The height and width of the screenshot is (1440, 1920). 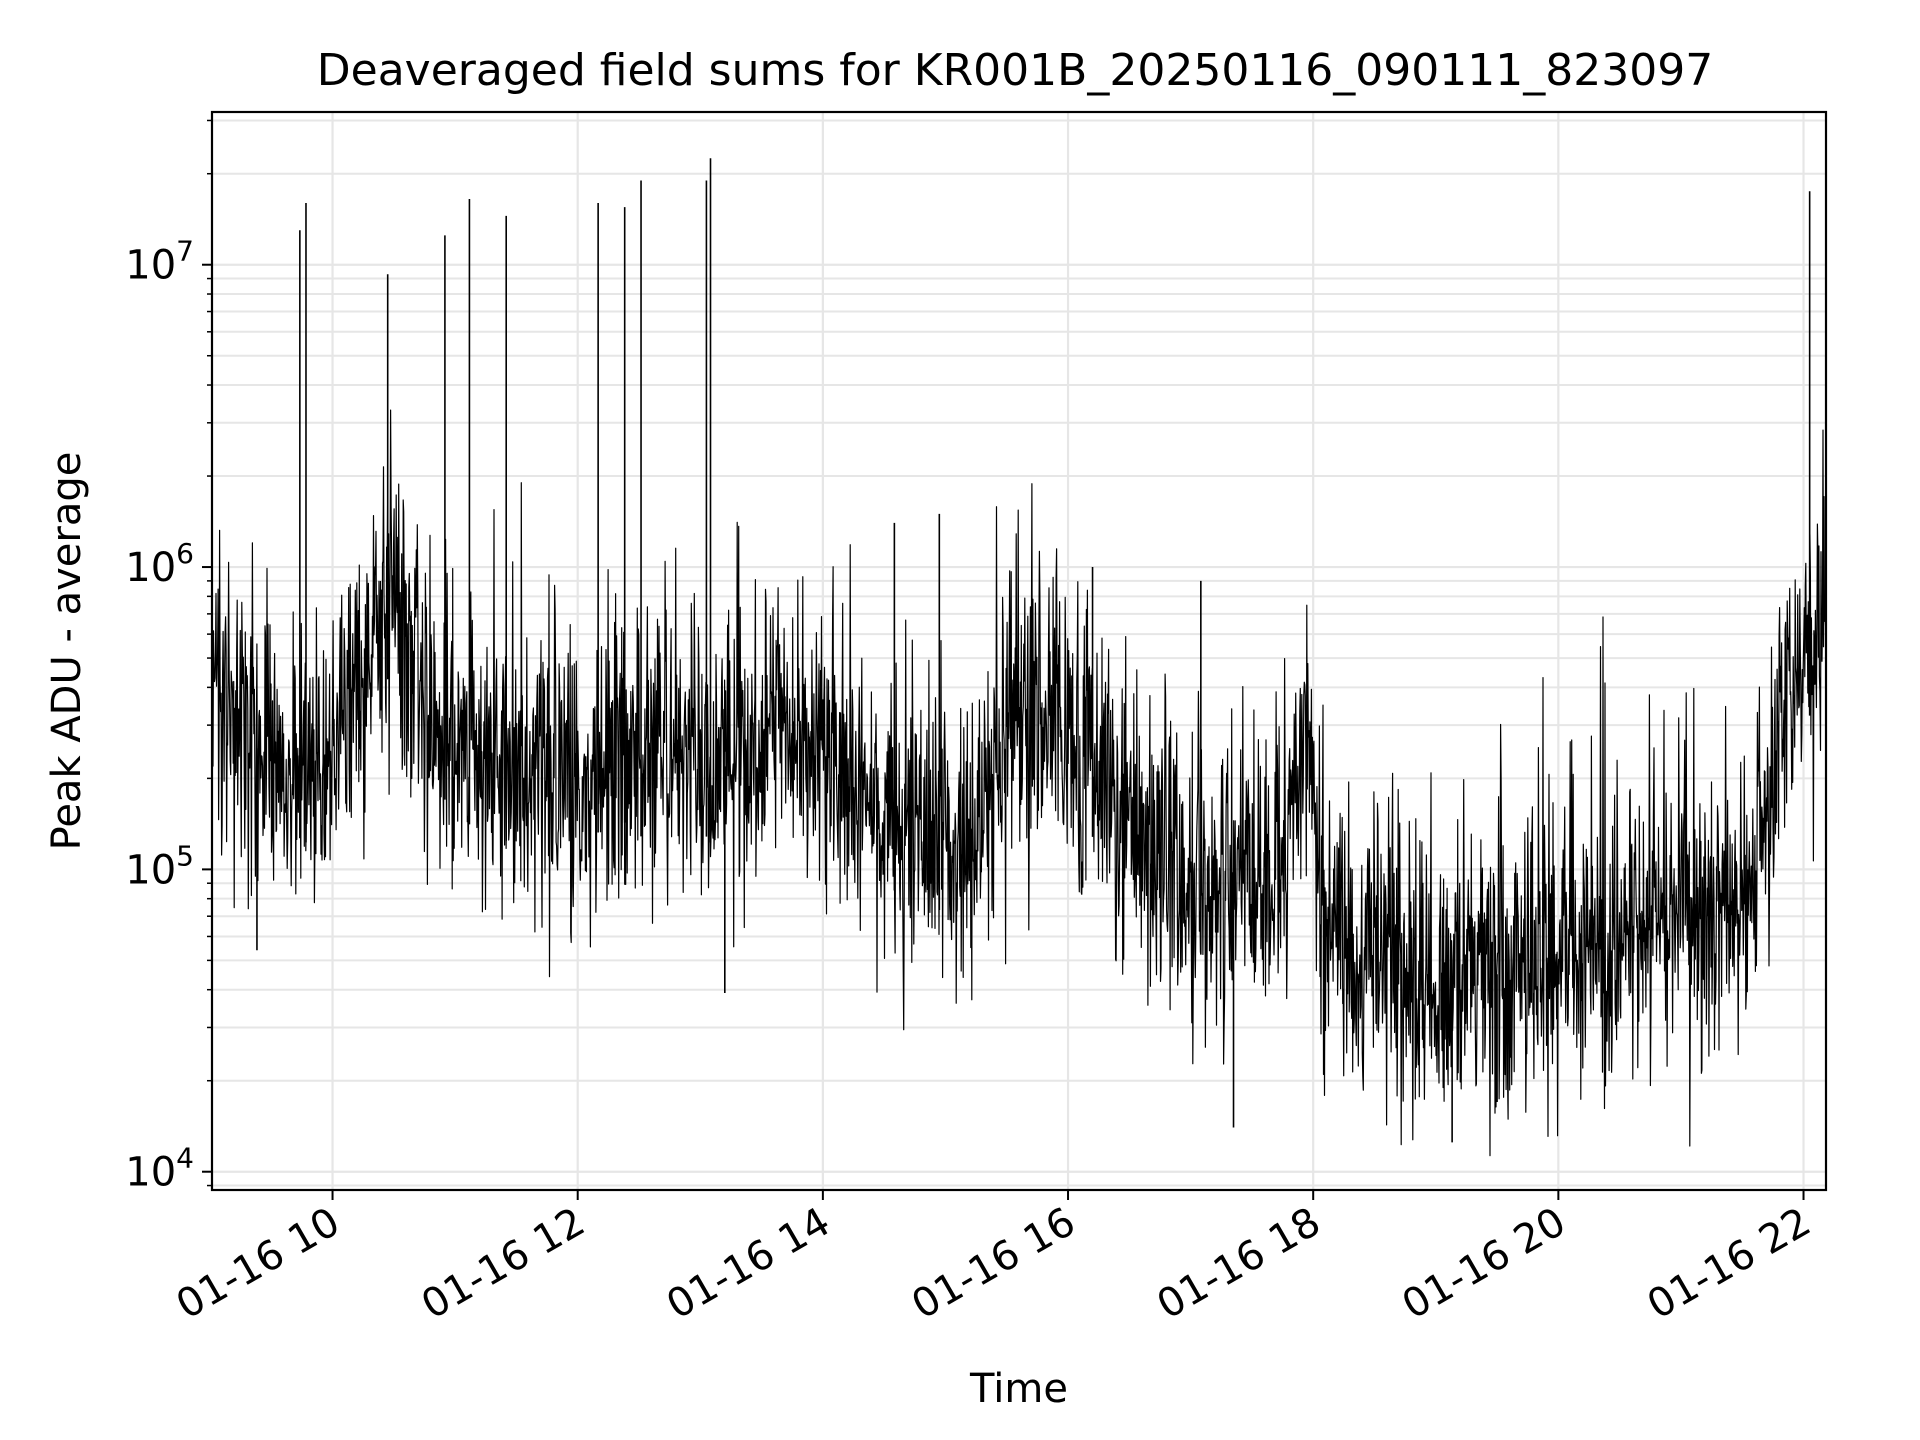 What do you see at coordinates (159, 262) in the screenshot?
I see `y-tick-label: 10⁷` at bounding box center [159, 262].